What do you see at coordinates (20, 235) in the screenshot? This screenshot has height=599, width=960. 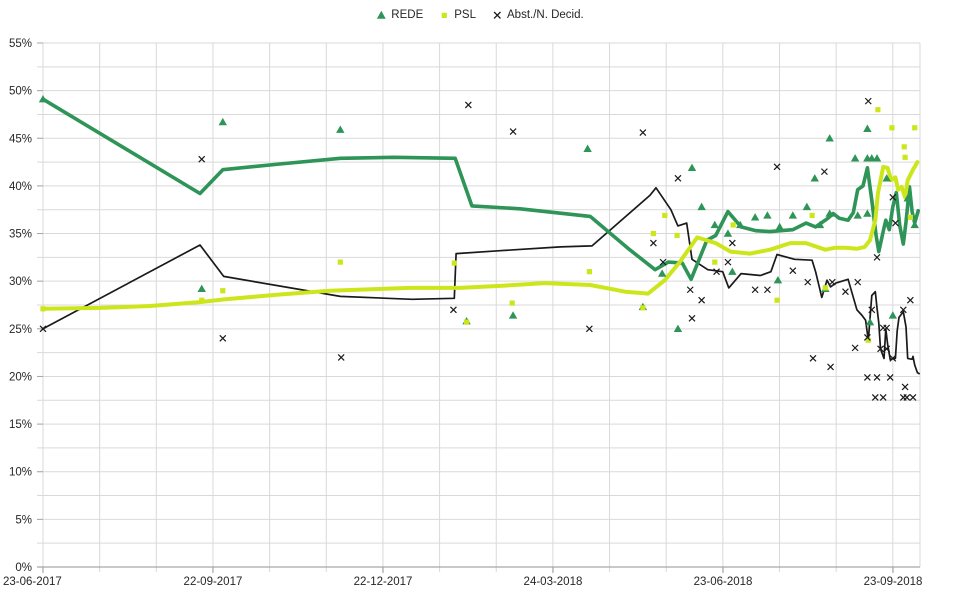 I see `y-axis-label: 35%` at bounding box center [20, 235].